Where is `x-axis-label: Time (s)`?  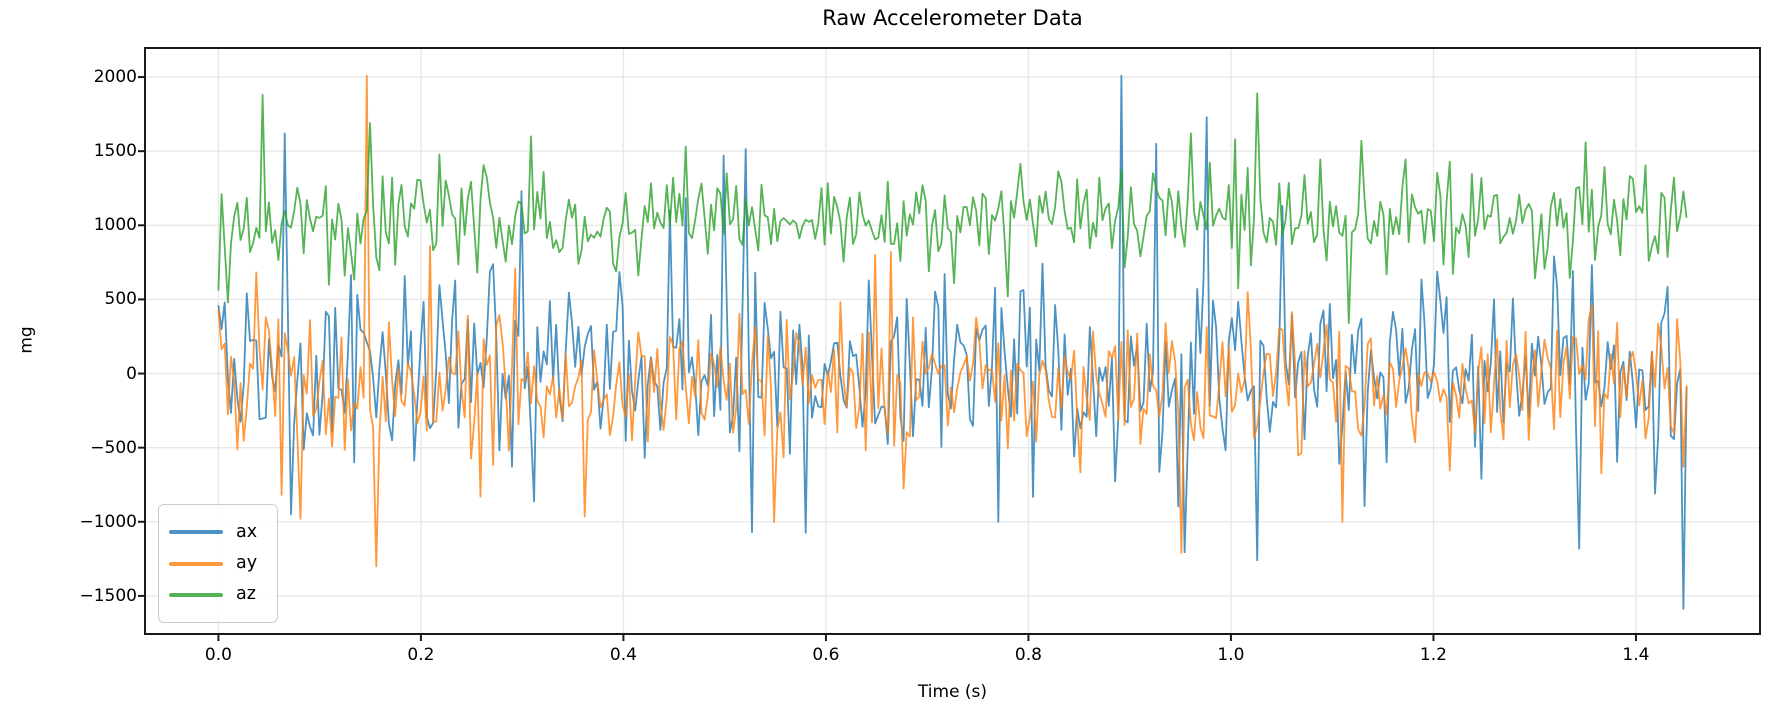
x-axis-label: Time (s) is located at coordinates (952, 692).